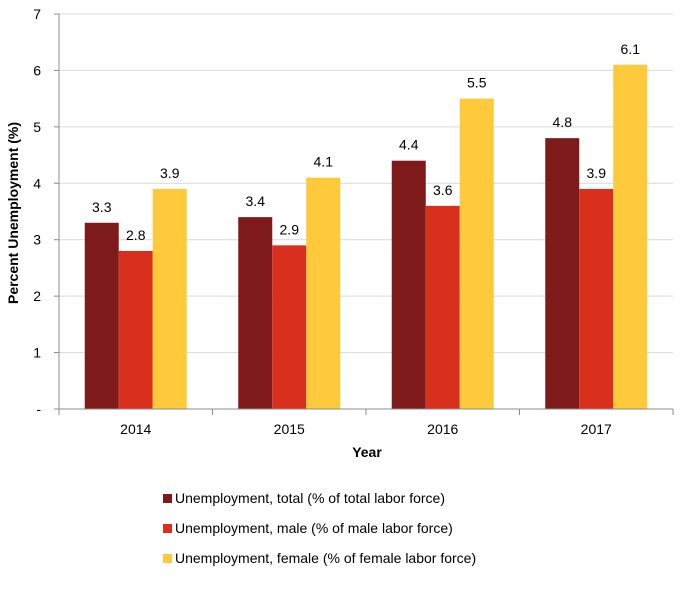  What do you see at coordinates (38, 409) in the screenshot?
I see `y-tick-label: -` at bounding box center [38, 409].